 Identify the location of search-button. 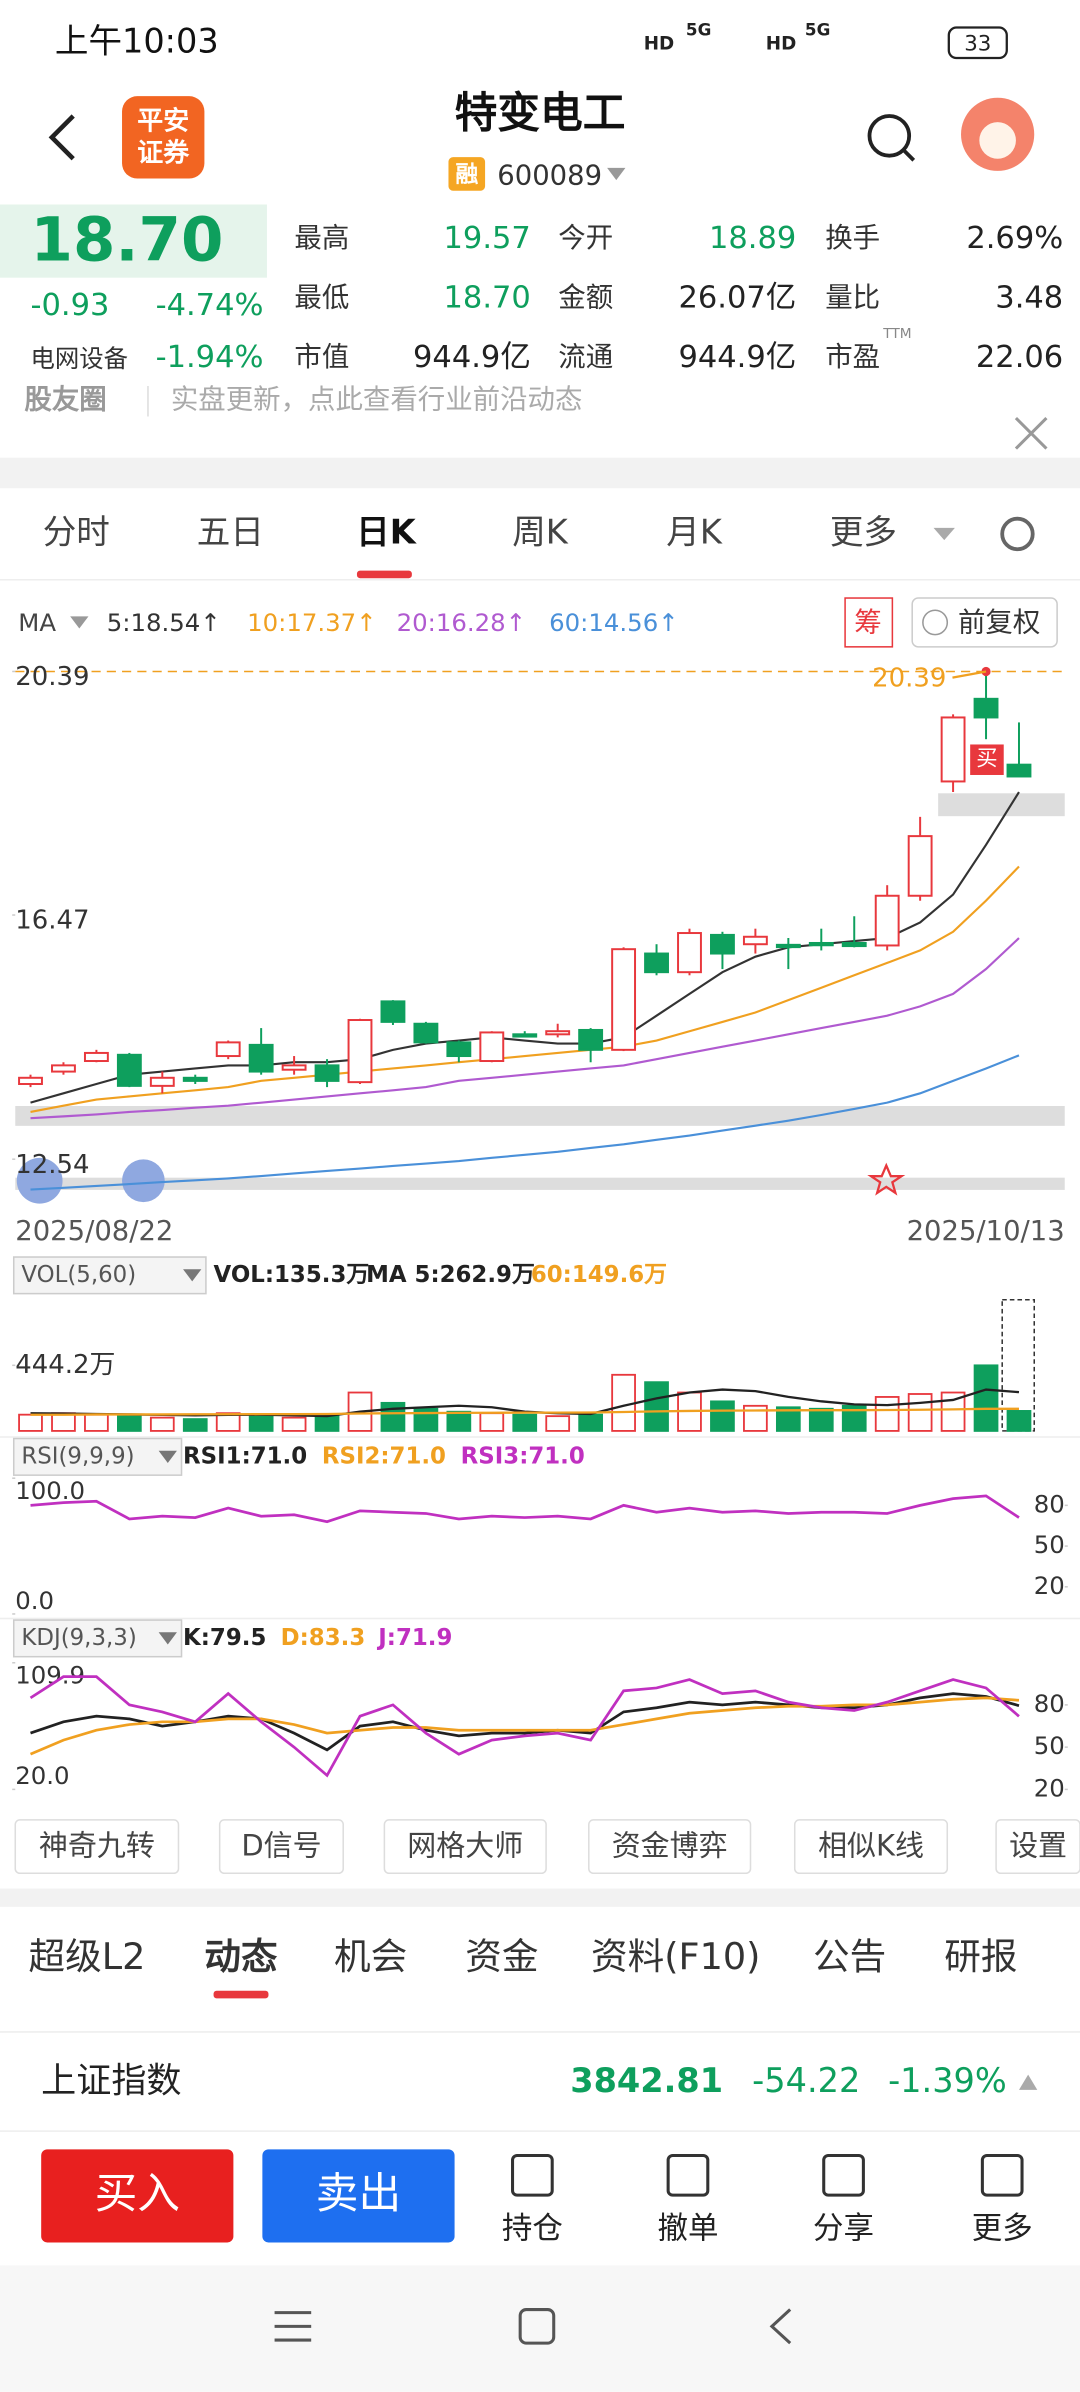
(889, 136).